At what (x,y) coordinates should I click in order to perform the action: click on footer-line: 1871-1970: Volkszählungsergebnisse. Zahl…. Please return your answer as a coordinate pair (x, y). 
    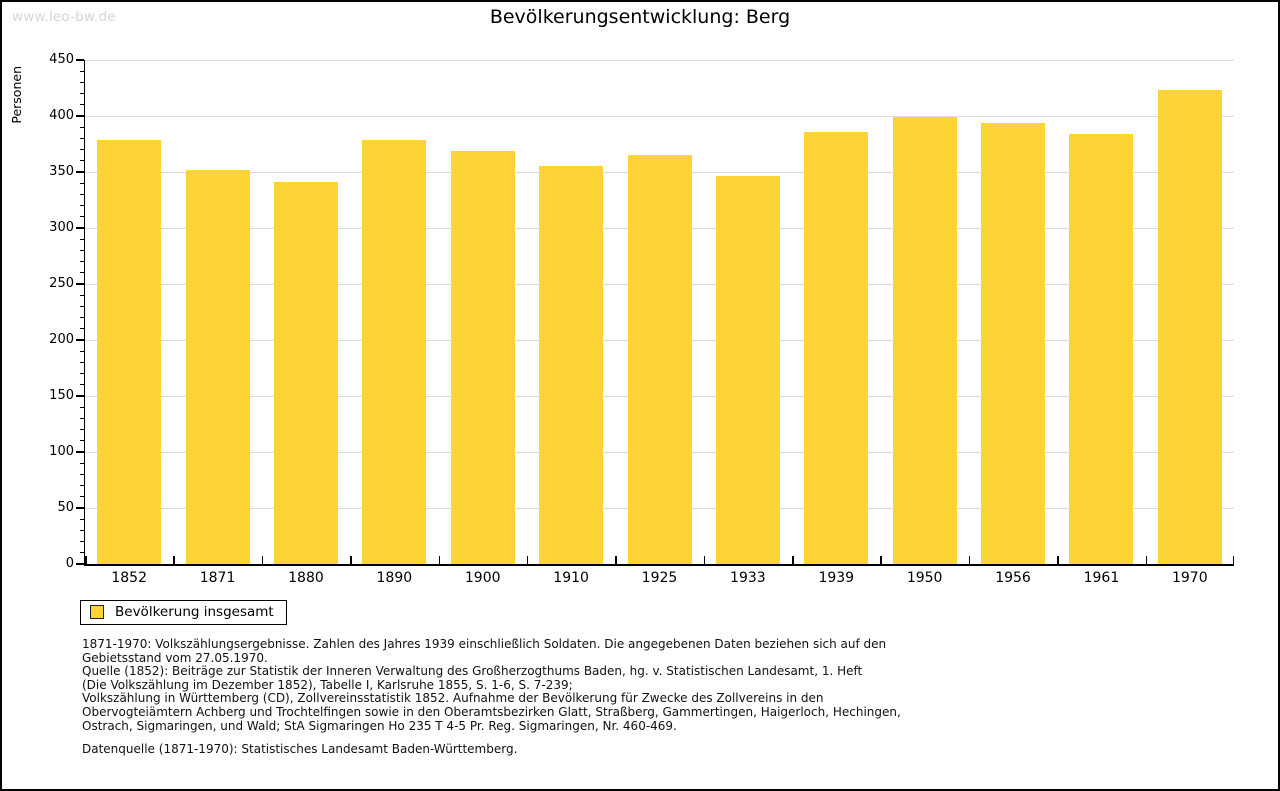
    Looking at the image, I should click on (484, 644).